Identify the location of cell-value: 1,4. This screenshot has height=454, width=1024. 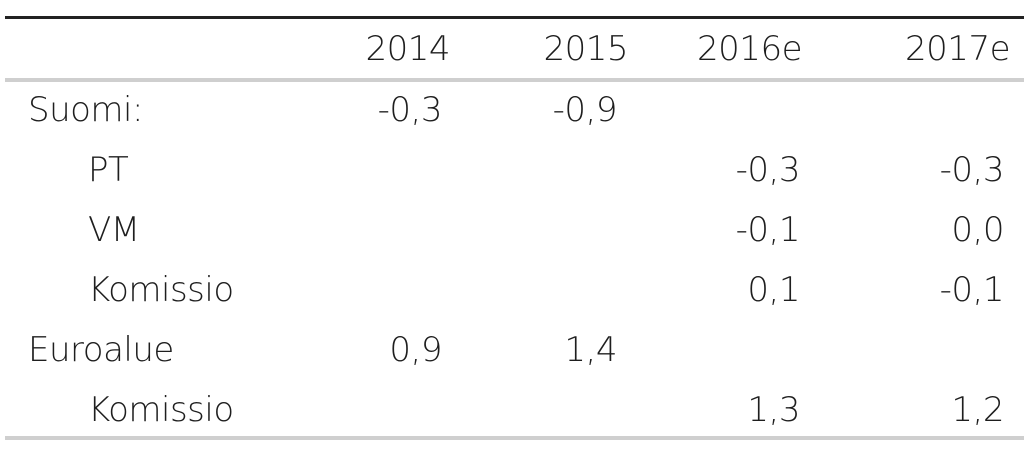
(590, 350).